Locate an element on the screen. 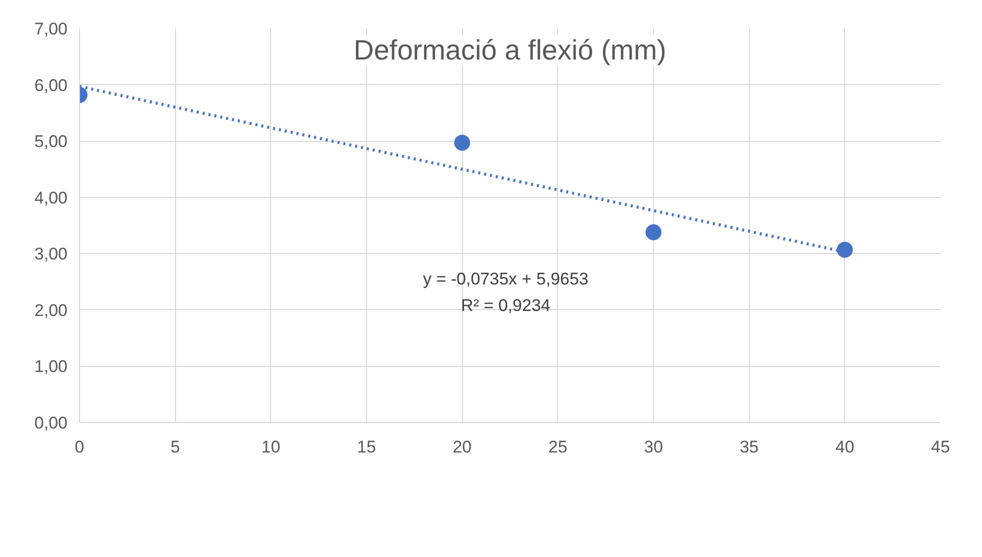  y-tick-label: 3,00 is located at coordinates (51, 254).